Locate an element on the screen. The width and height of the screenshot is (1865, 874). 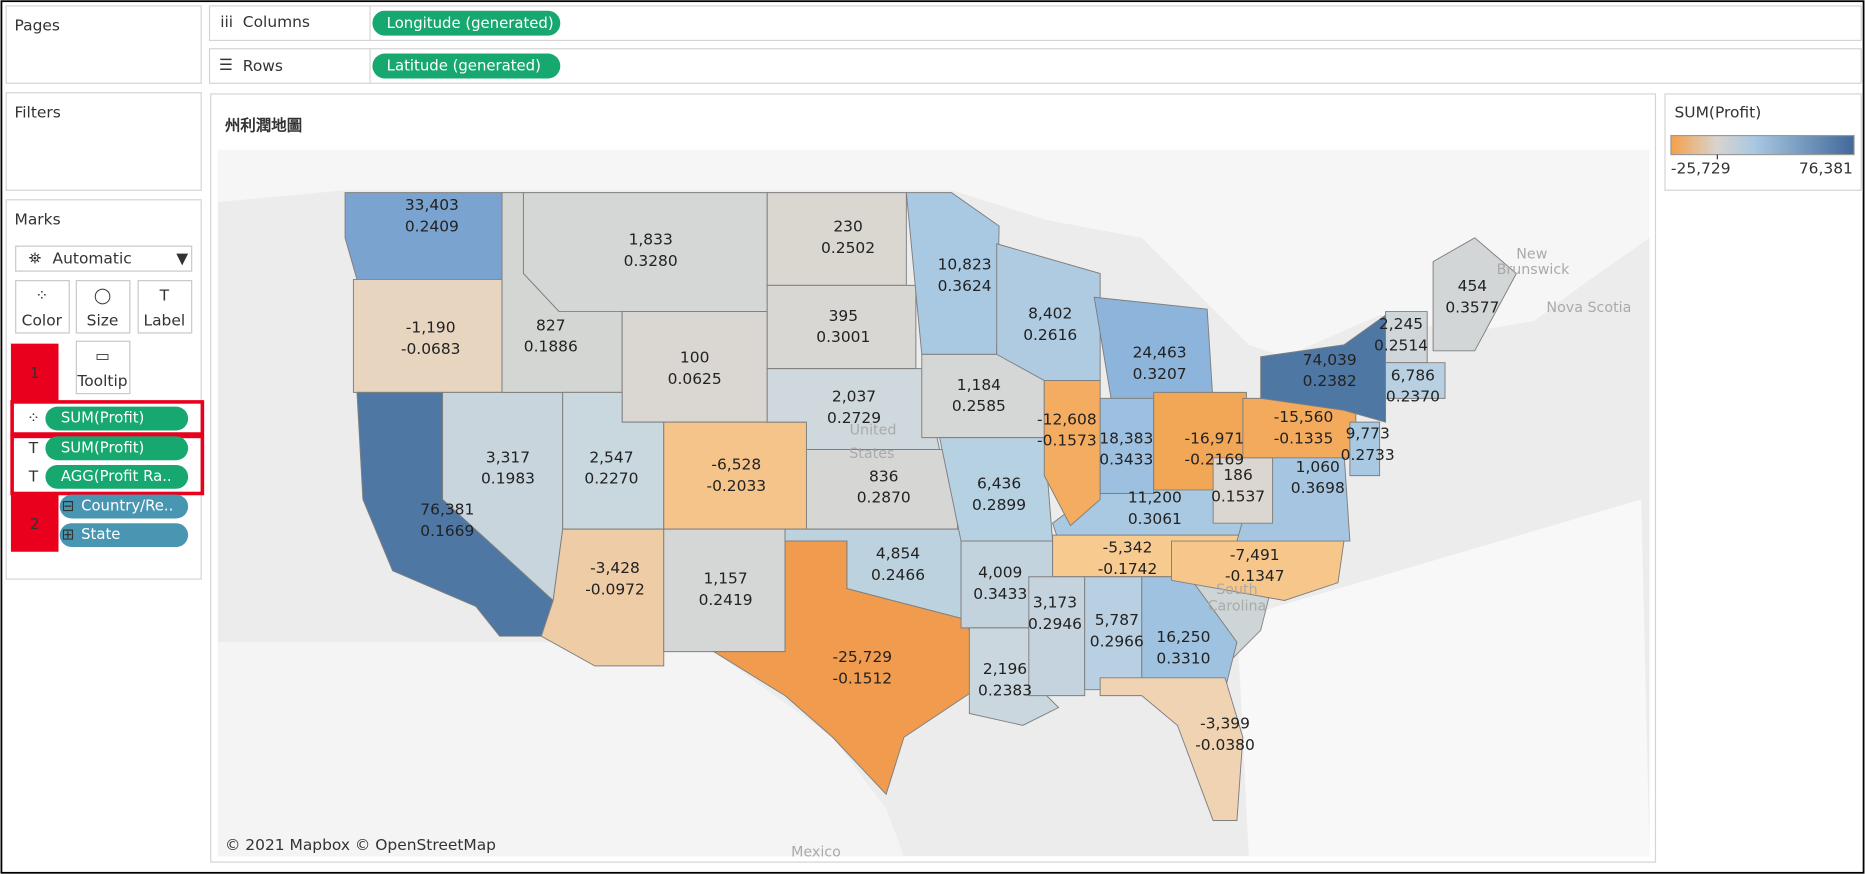
dropdown-arrow: ▼ is located at coordinates (182, 259).